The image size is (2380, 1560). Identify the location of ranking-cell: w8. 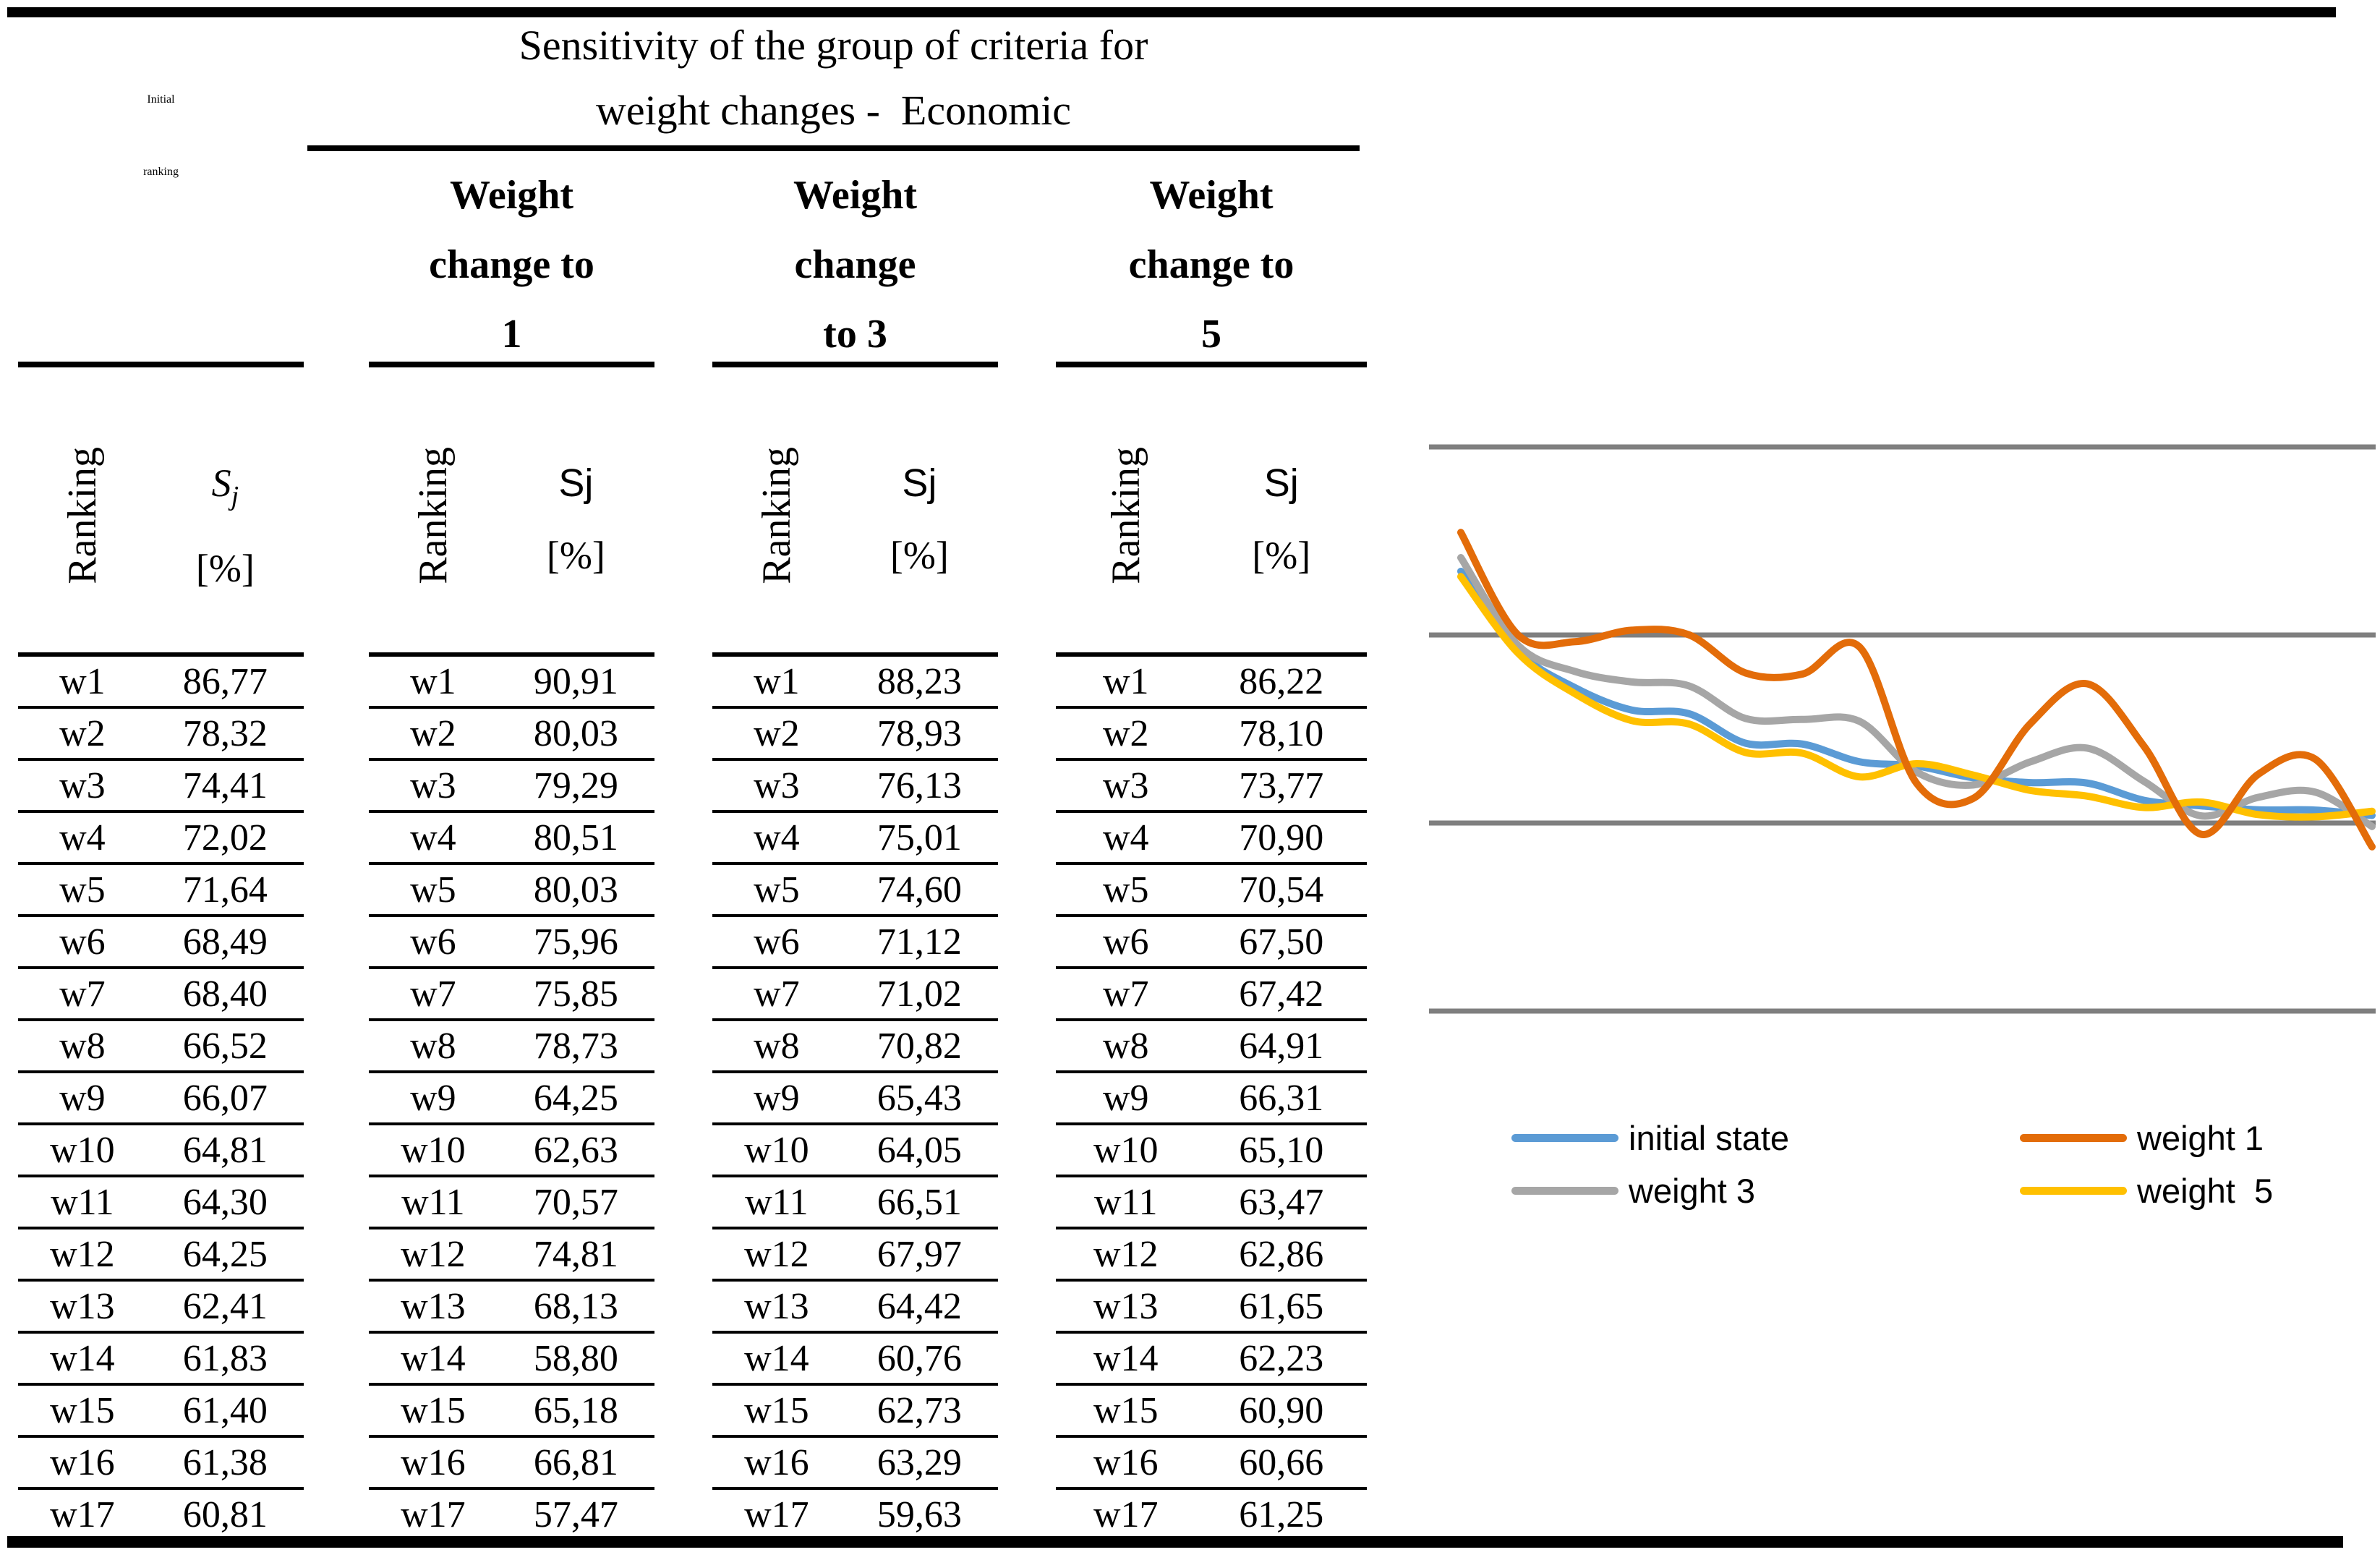
(433, 1046).